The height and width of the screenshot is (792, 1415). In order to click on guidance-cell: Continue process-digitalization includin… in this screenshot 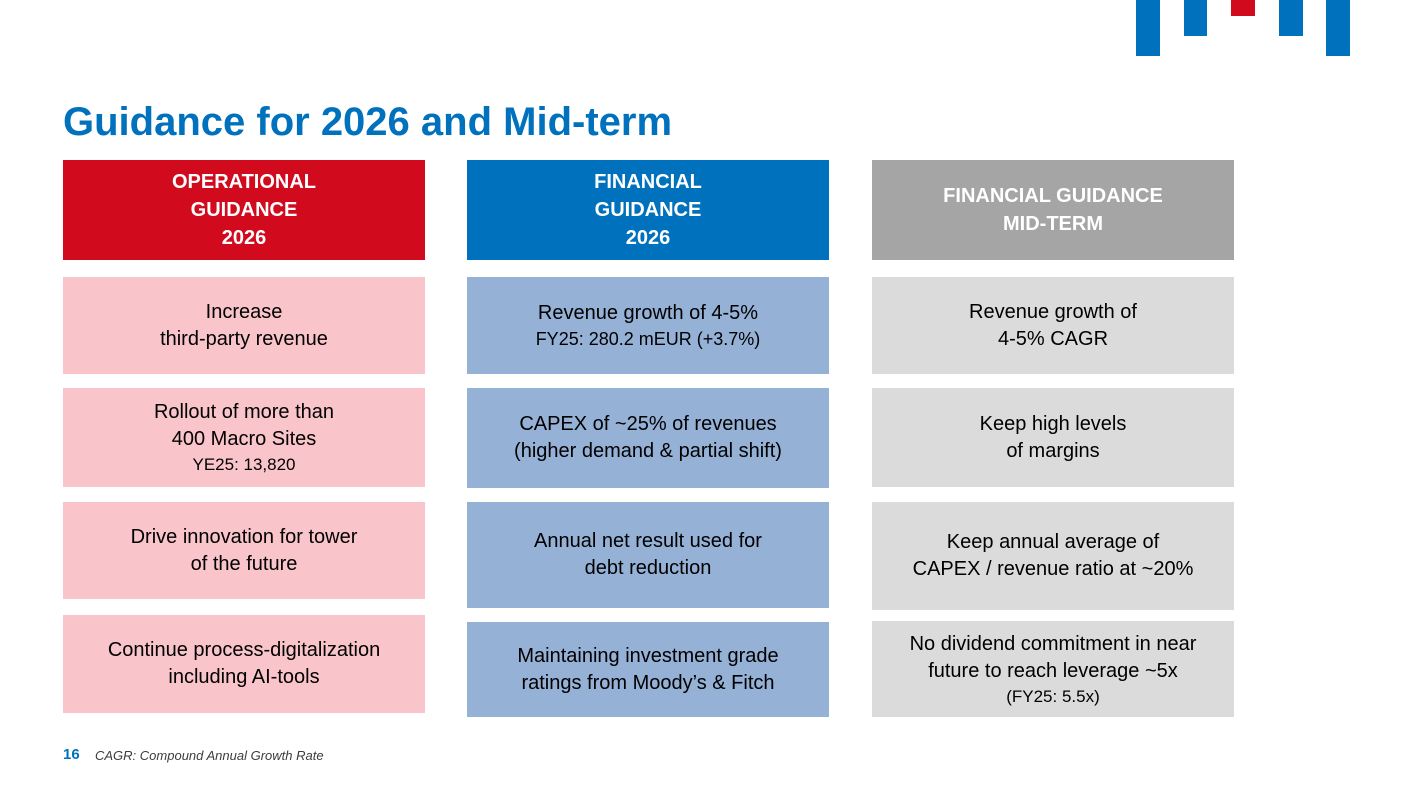, I will do `click(244, 664)`.